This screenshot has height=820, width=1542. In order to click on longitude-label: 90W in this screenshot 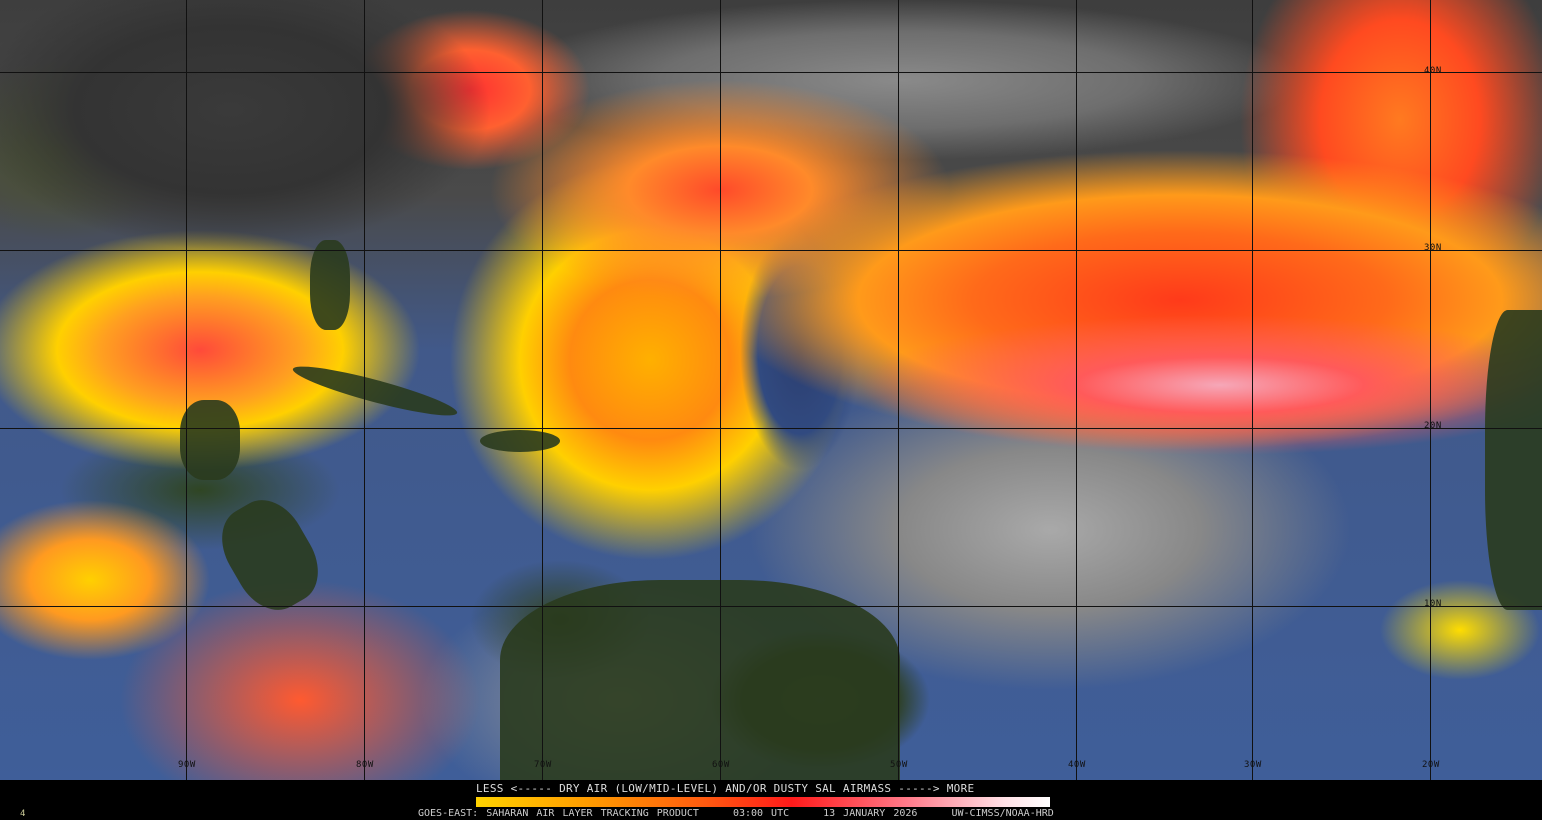, I will do `click(187, 765)`.